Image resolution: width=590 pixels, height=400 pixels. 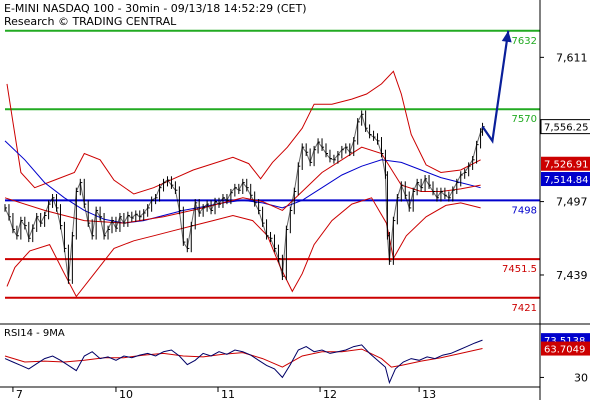 What do you see at coordinates (19, 394) in the screenshot?
I see `x-axis-label-0: 7` at bounding box center [19, 394].